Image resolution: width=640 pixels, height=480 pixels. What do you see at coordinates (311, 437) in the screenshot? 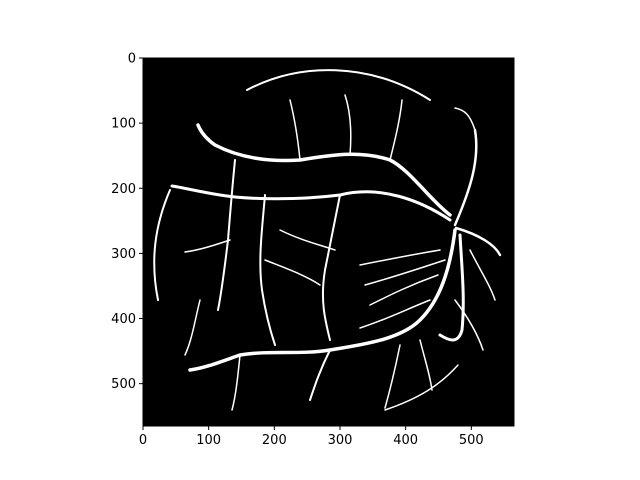
I see `x-axis-ticks: 0 100 200 300 400 500` at bounding box center [311, 437].